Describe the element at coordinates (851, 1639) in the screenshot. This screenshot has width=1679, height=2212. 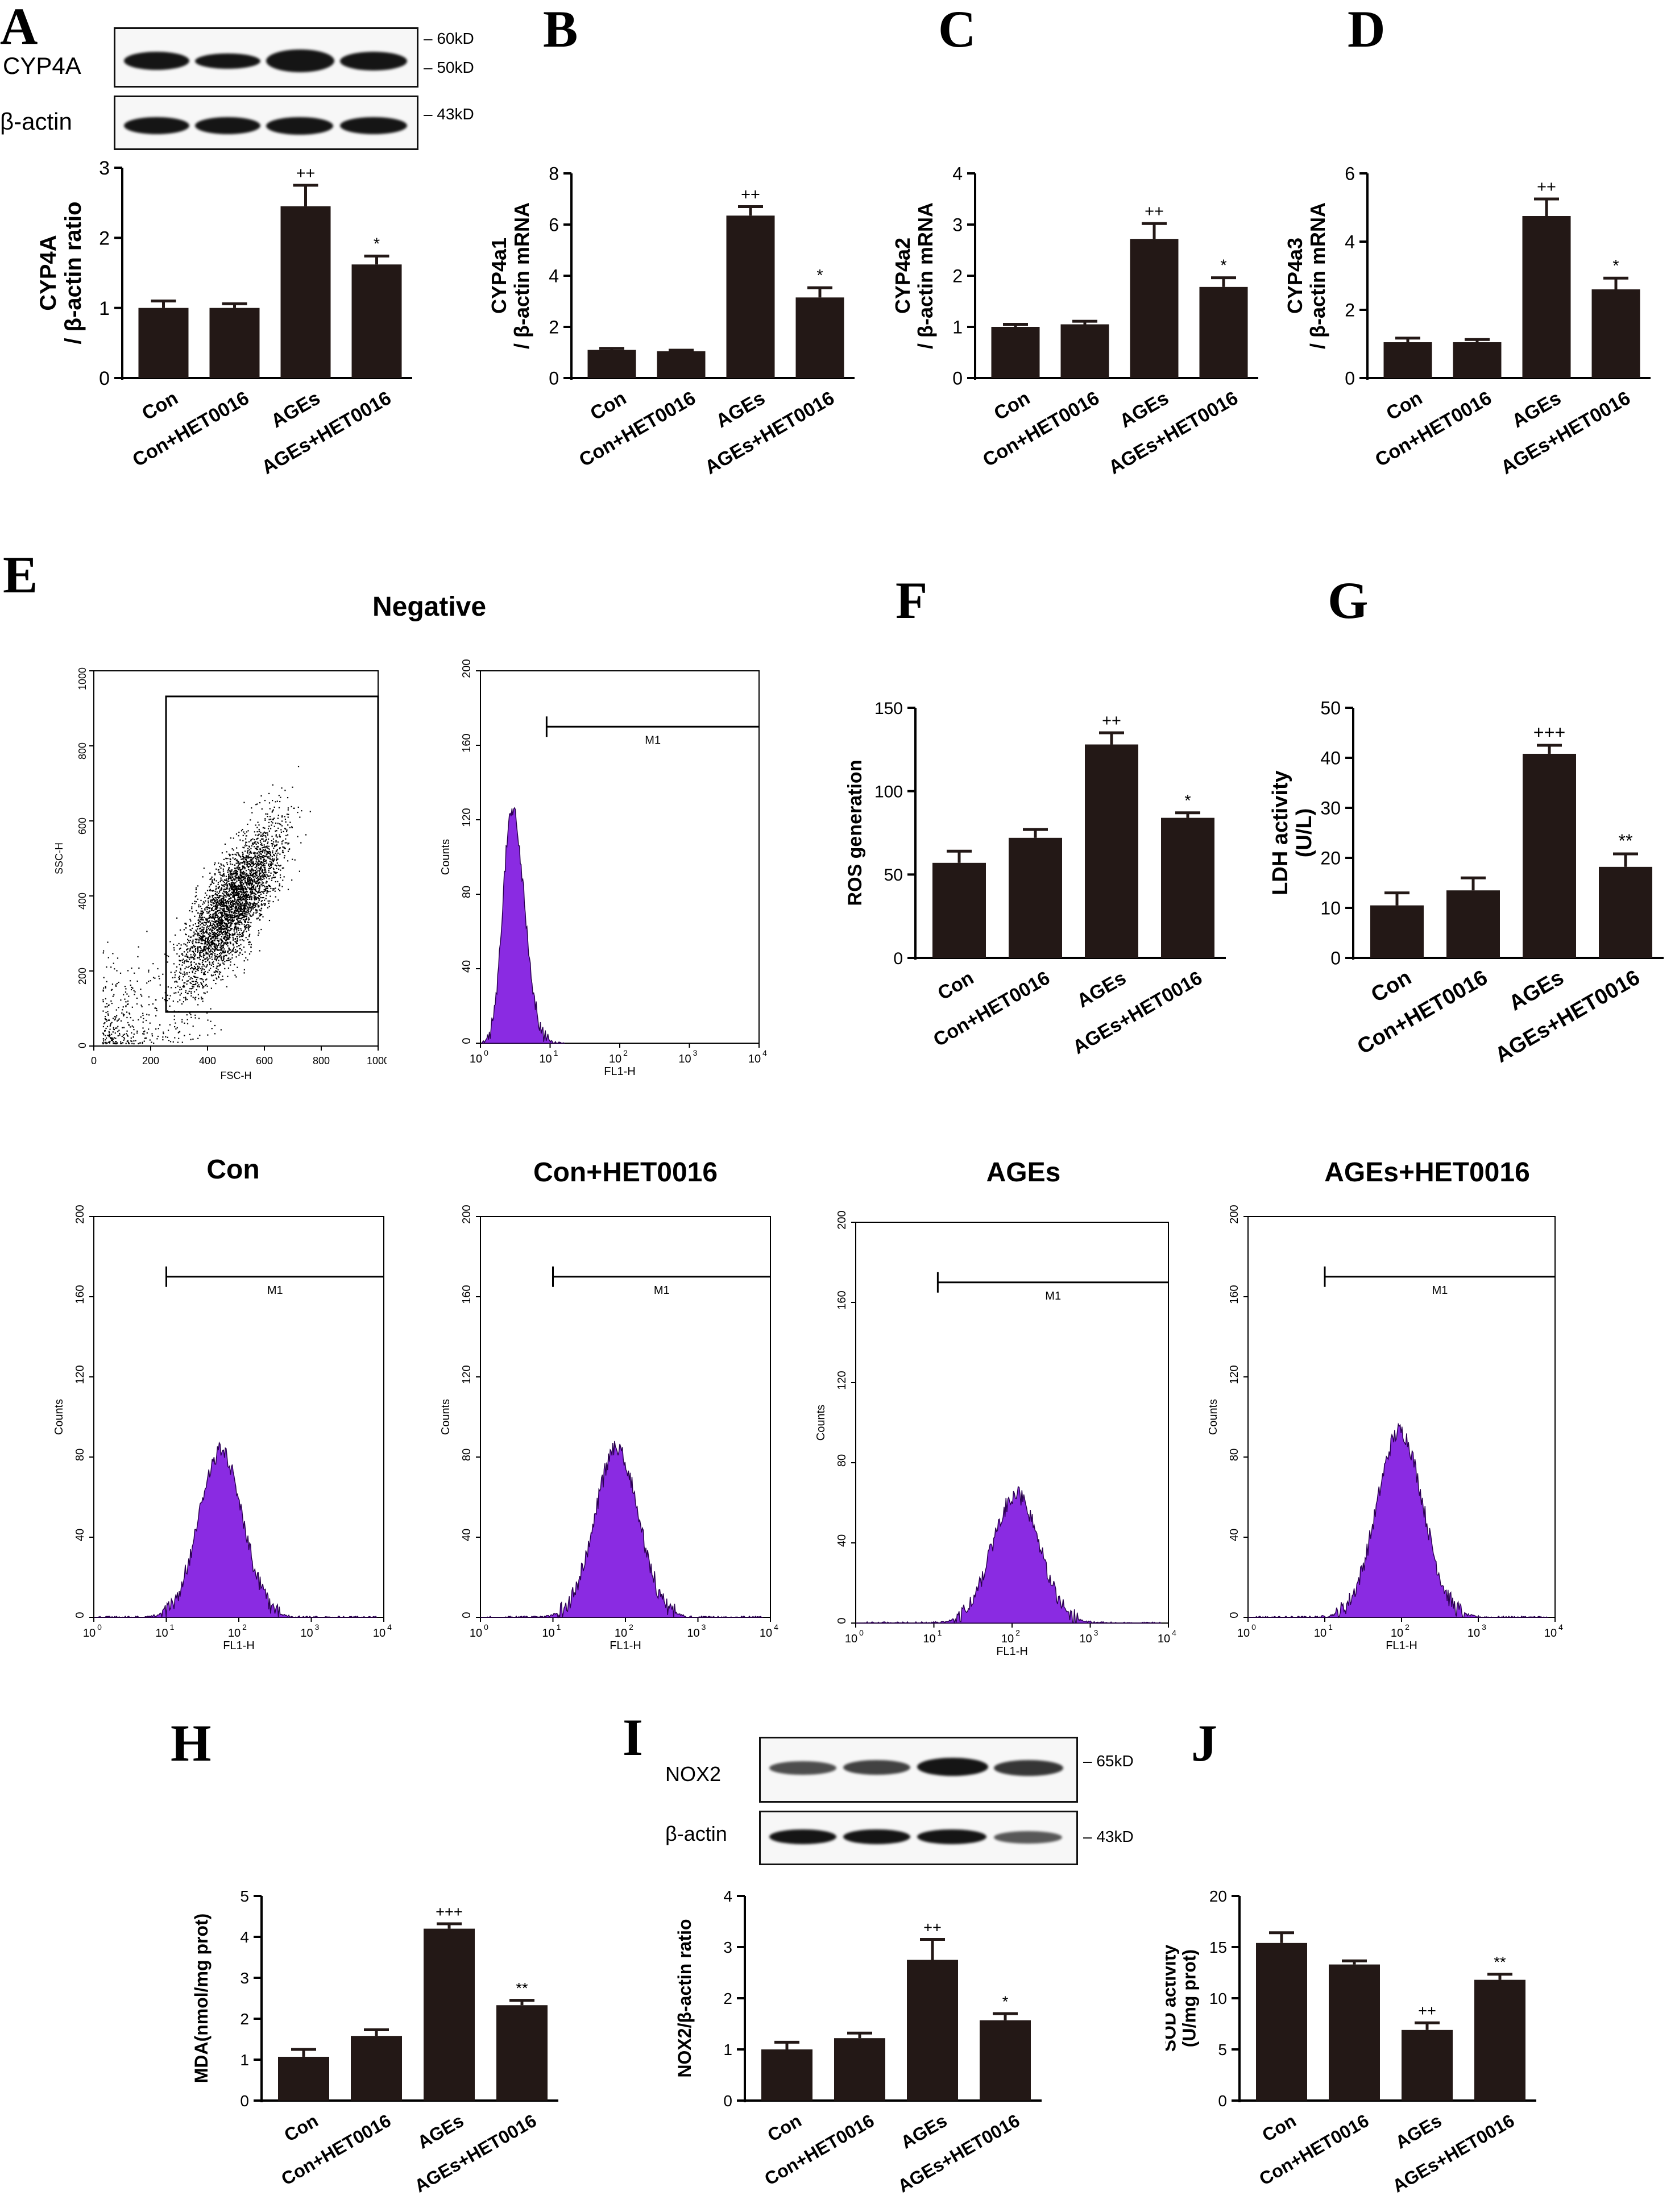
I see `x-tick-label: 10` at that location.